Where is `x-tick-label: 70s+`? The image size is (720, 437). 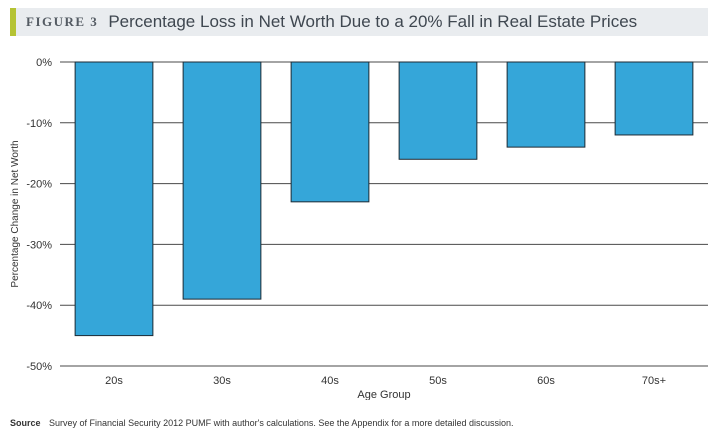 x-tick-label: 70s+ is located at coordinates (654, 381).